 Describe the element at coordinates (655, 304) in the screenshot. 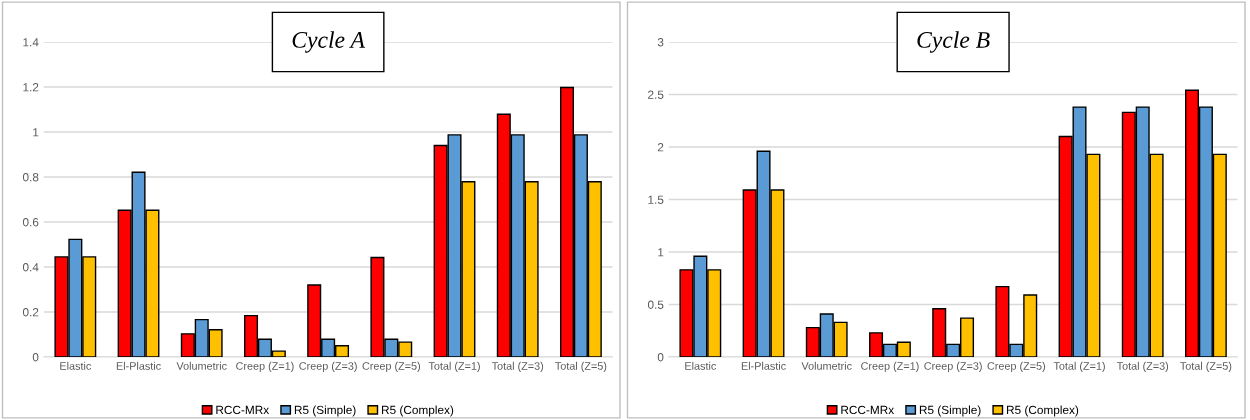

I see `y-tick-label: 0.5` at that location.